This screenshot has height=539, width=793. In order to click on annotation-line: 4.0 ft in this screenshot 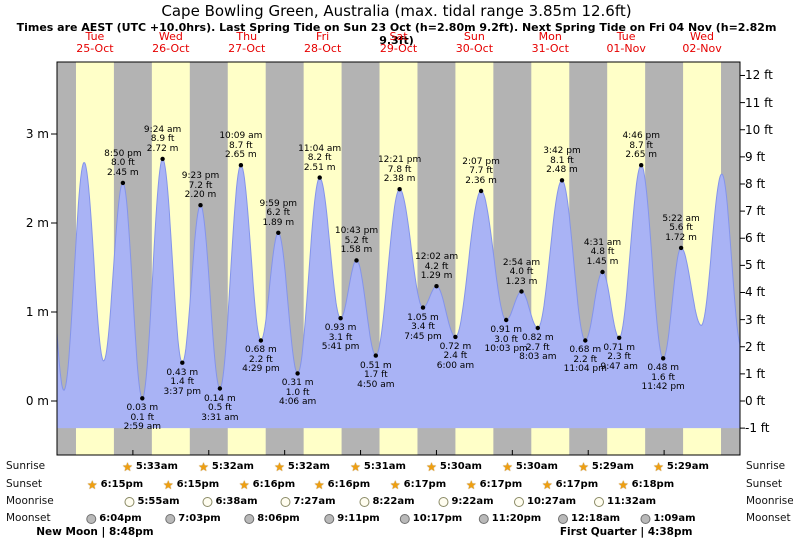, I will do `click(521, 272)`.